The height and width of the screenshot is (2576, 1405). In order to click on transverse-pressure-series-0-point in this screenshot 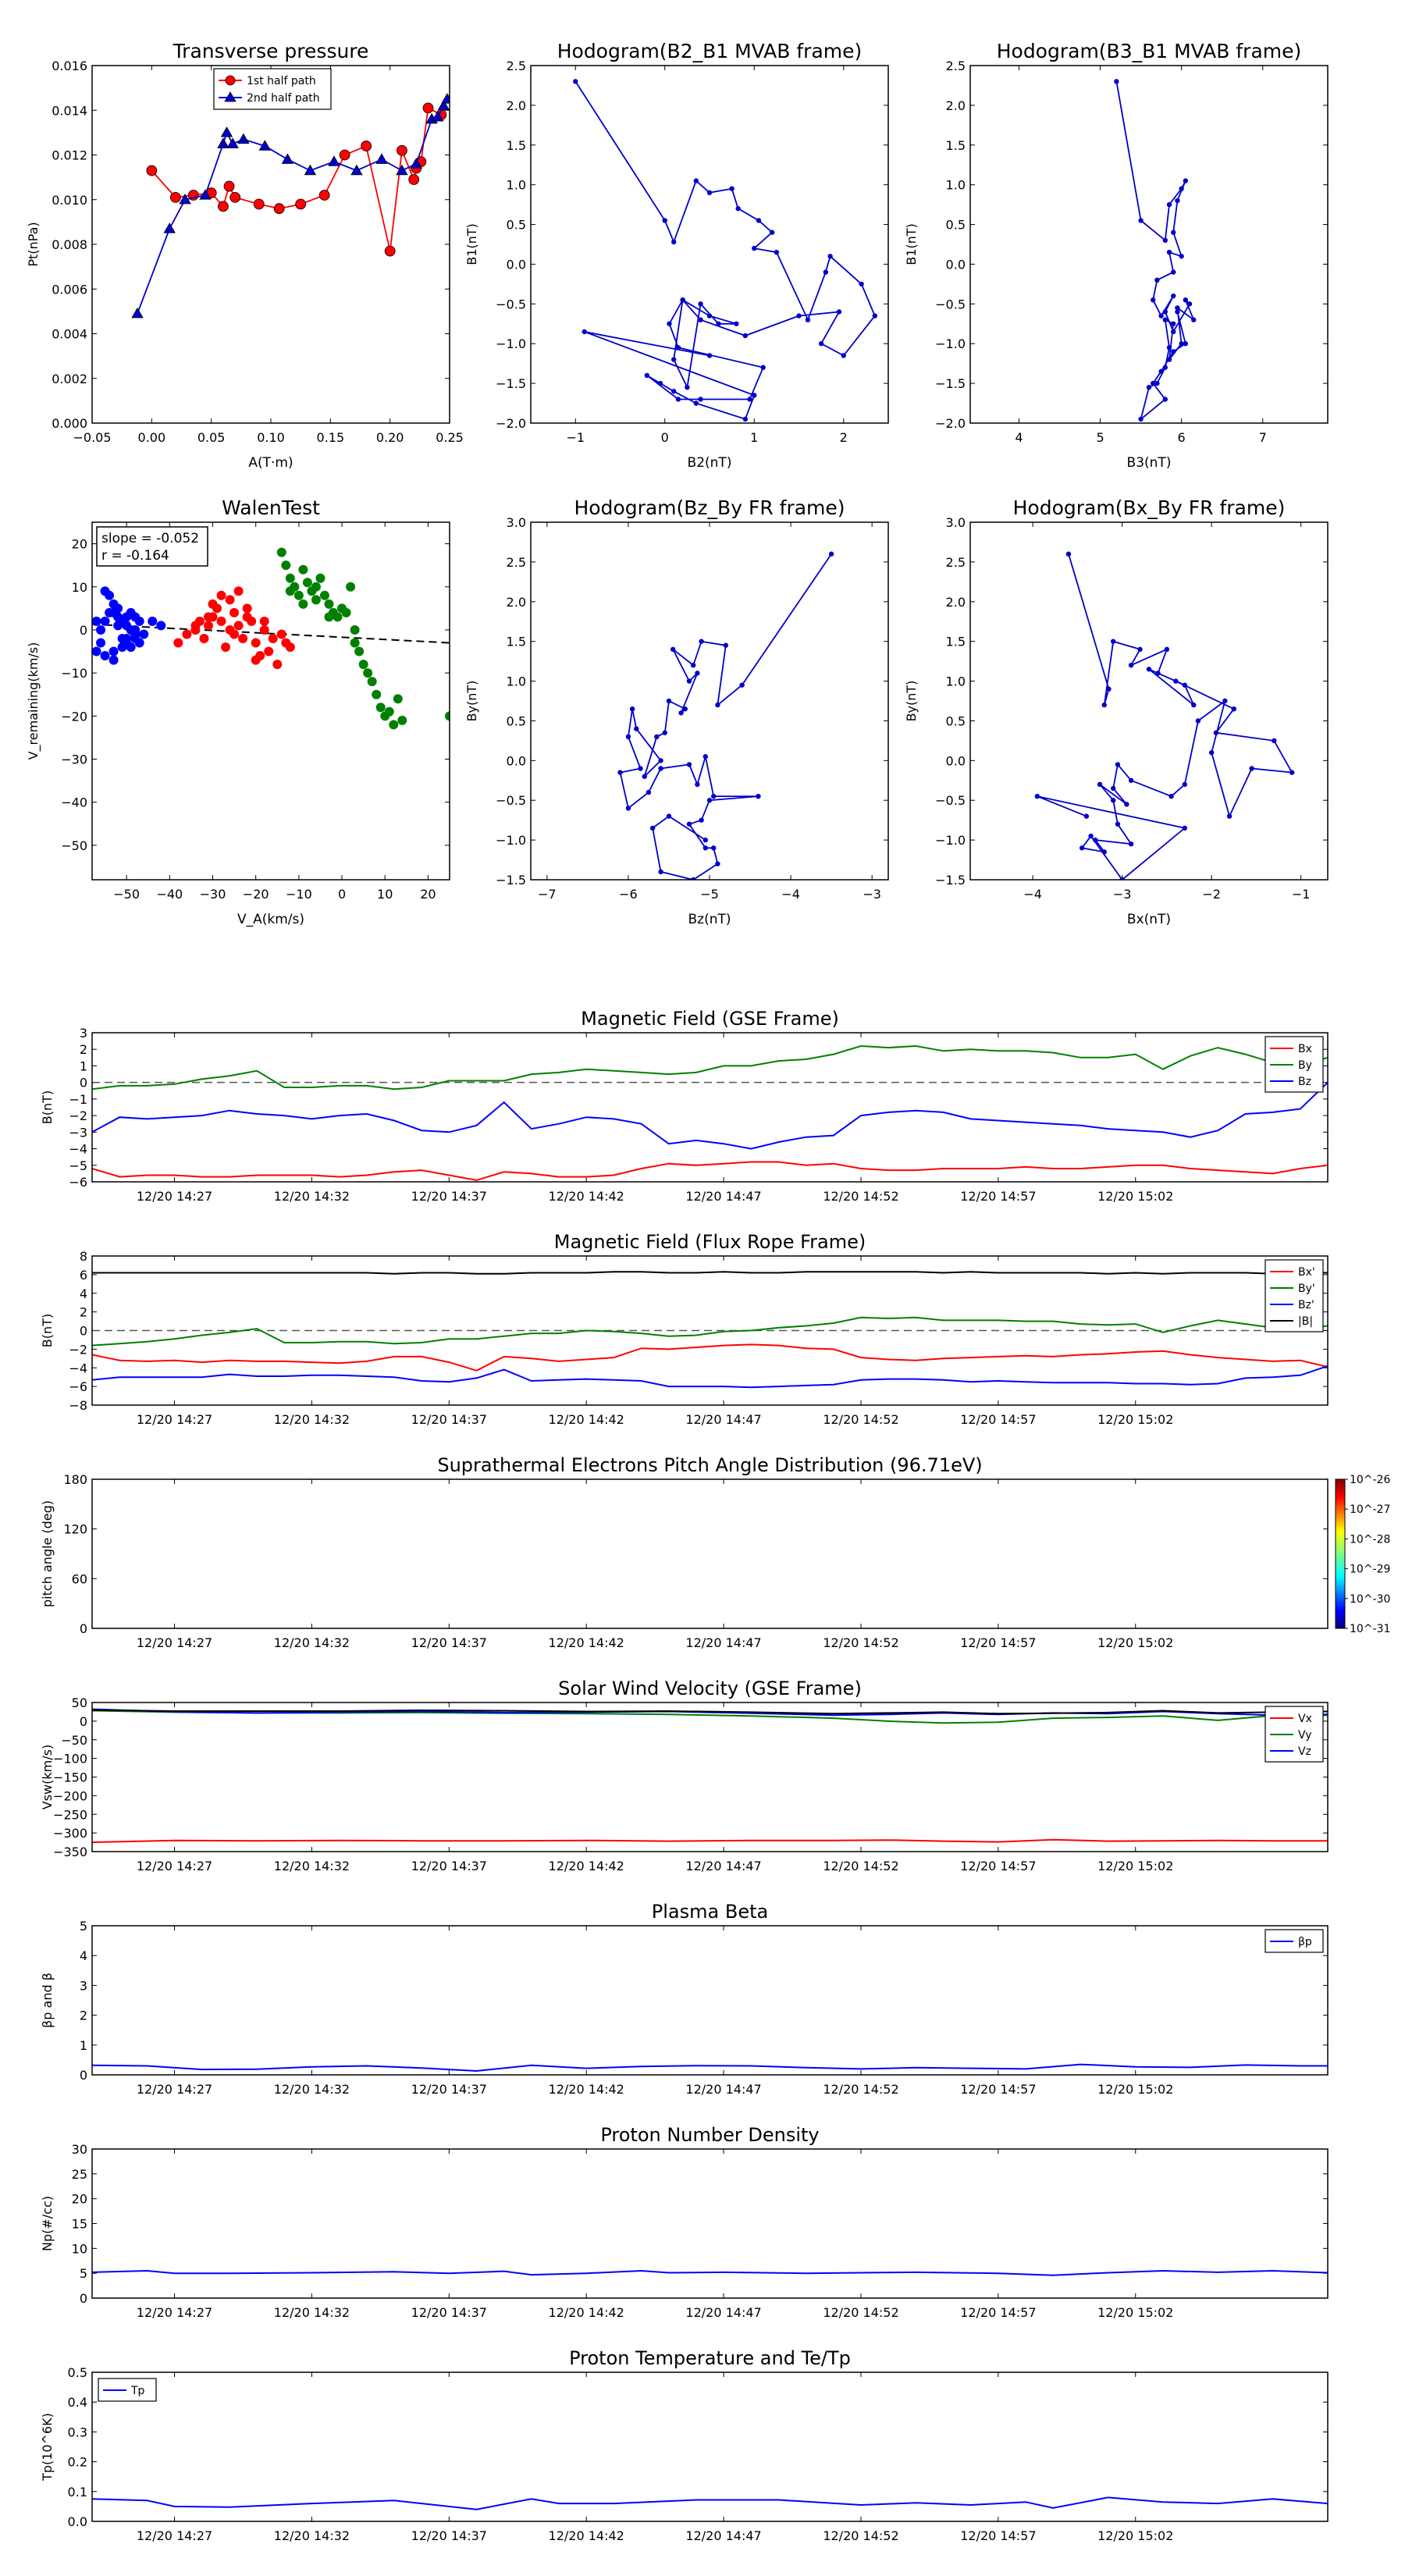, I will do `click(279, 209)`.